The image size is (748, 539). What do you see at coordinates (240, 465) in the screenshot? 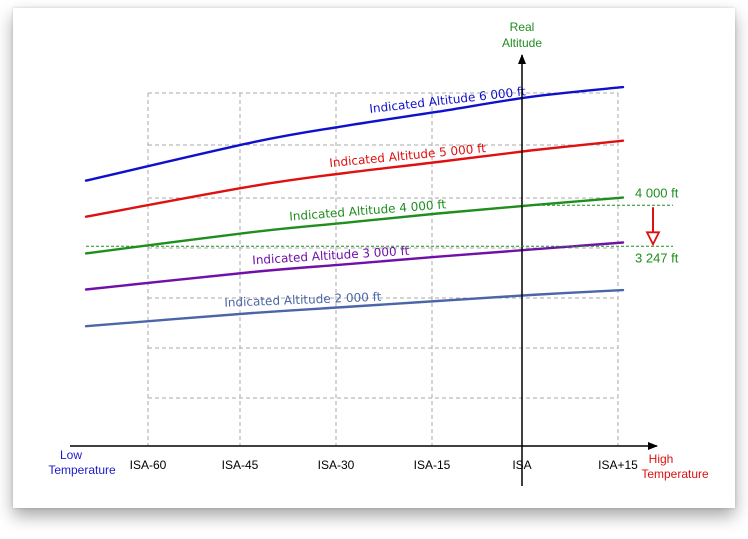
I see `x-tick-label: ISA-45` at bounding box center [240, 465].